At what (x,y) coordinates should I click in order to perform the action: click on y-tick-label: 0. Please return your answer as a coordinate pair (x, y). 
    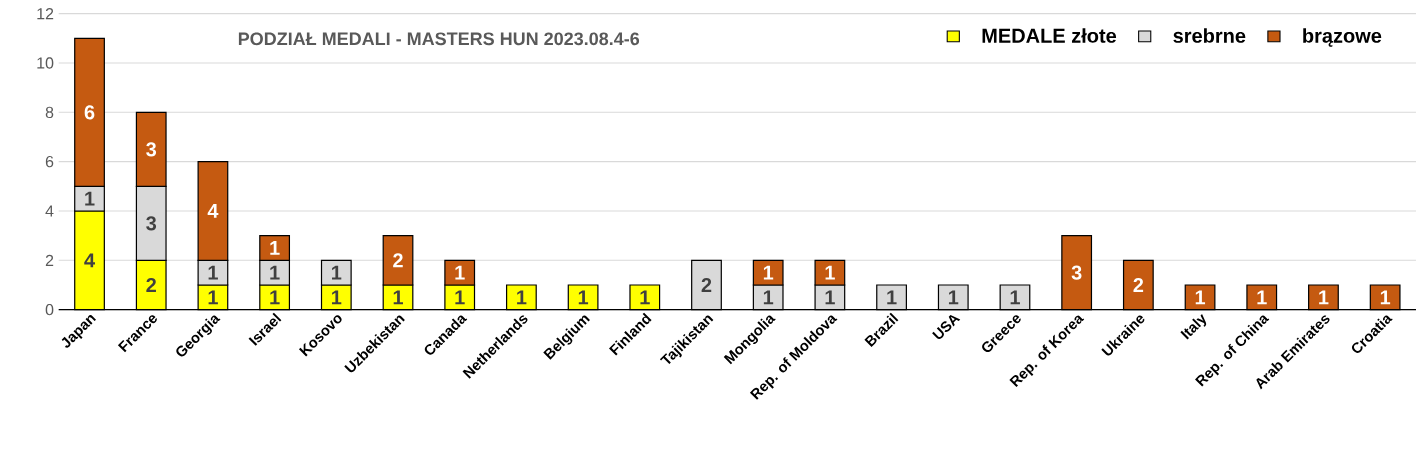
    Looking at the image, I should click on (49, 309).